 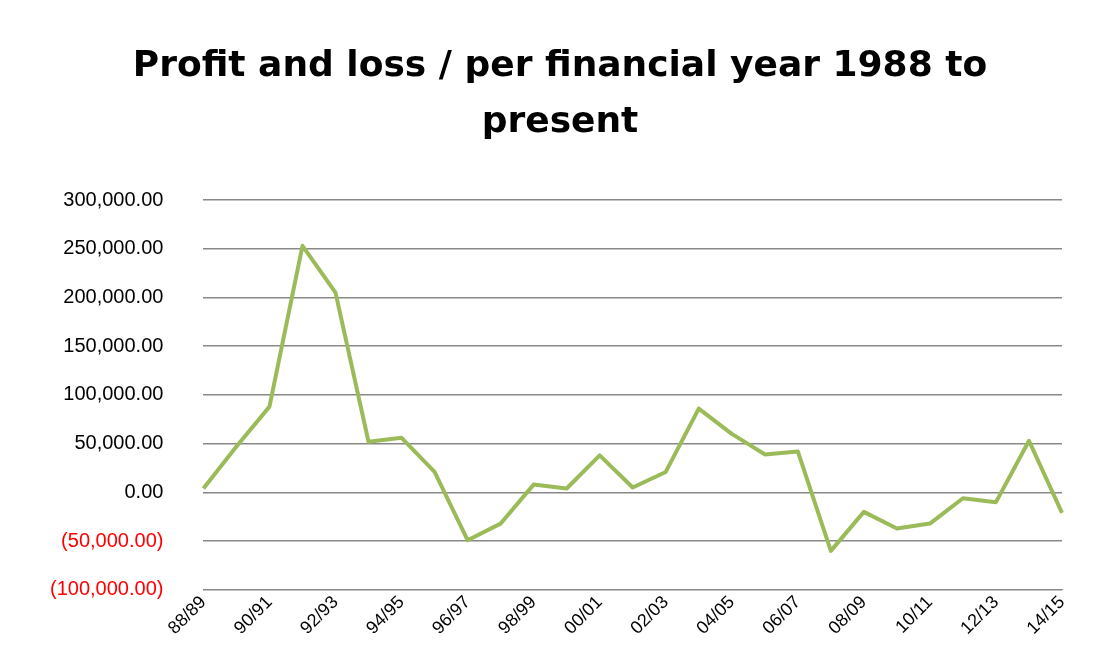 I want to click on y-tick-label: 0.00, so click(x=144, y=490).